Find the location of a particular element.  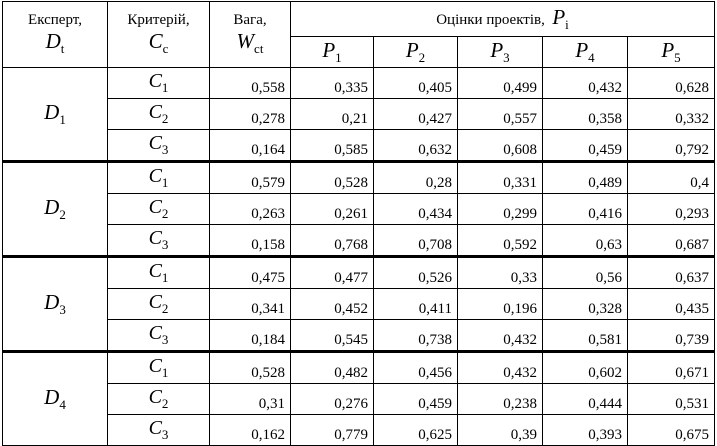

subscript: ct is located at coordinates (259, 48).